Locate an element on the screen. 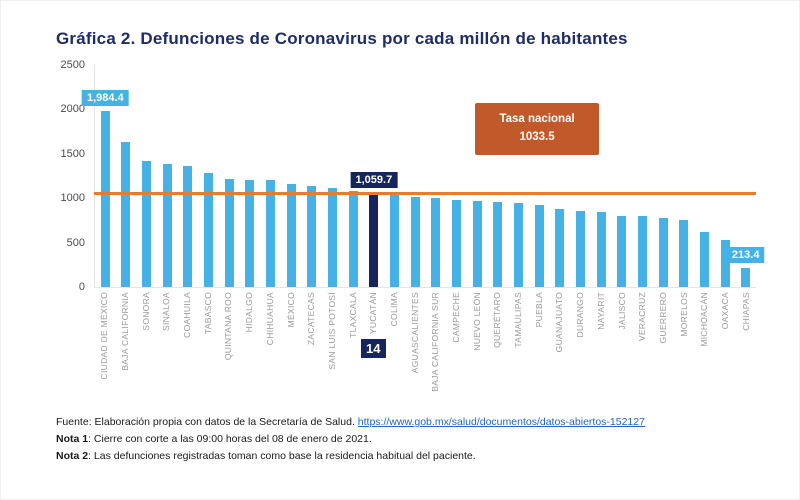 The image size is (800, 500). bar-baja-california is located at coordinates (126, 214).